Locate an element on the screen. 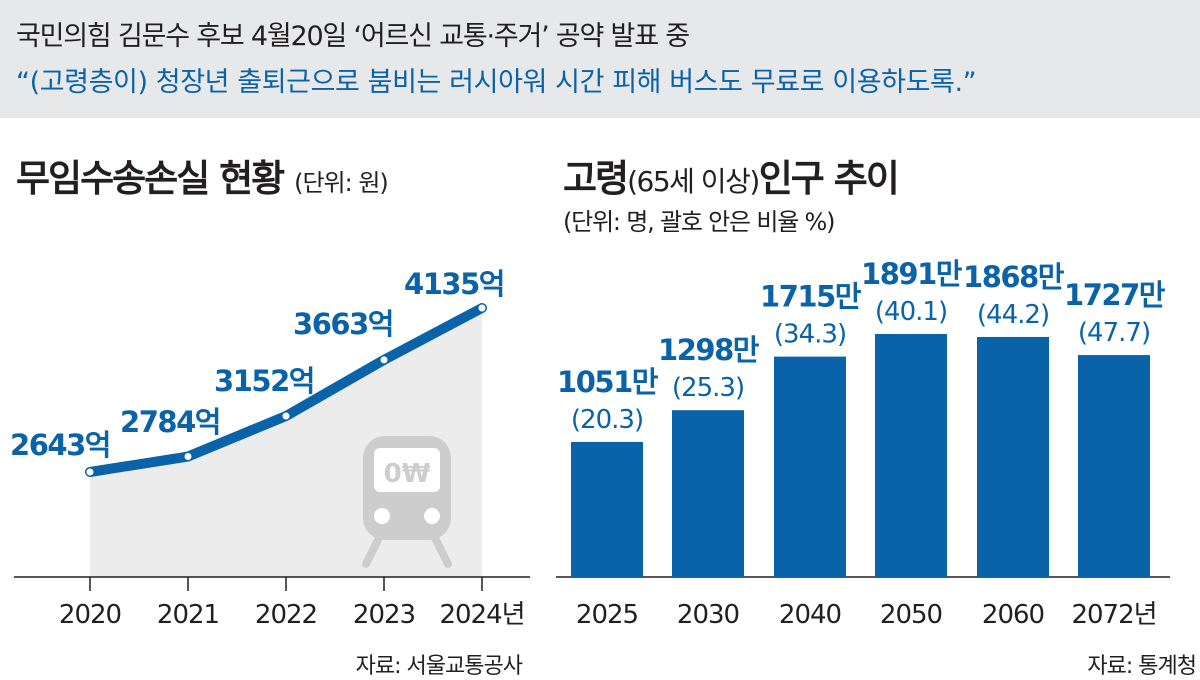 The image size is (1200, 680). value-label: 1868만 is located at coordinates (1014, 277).